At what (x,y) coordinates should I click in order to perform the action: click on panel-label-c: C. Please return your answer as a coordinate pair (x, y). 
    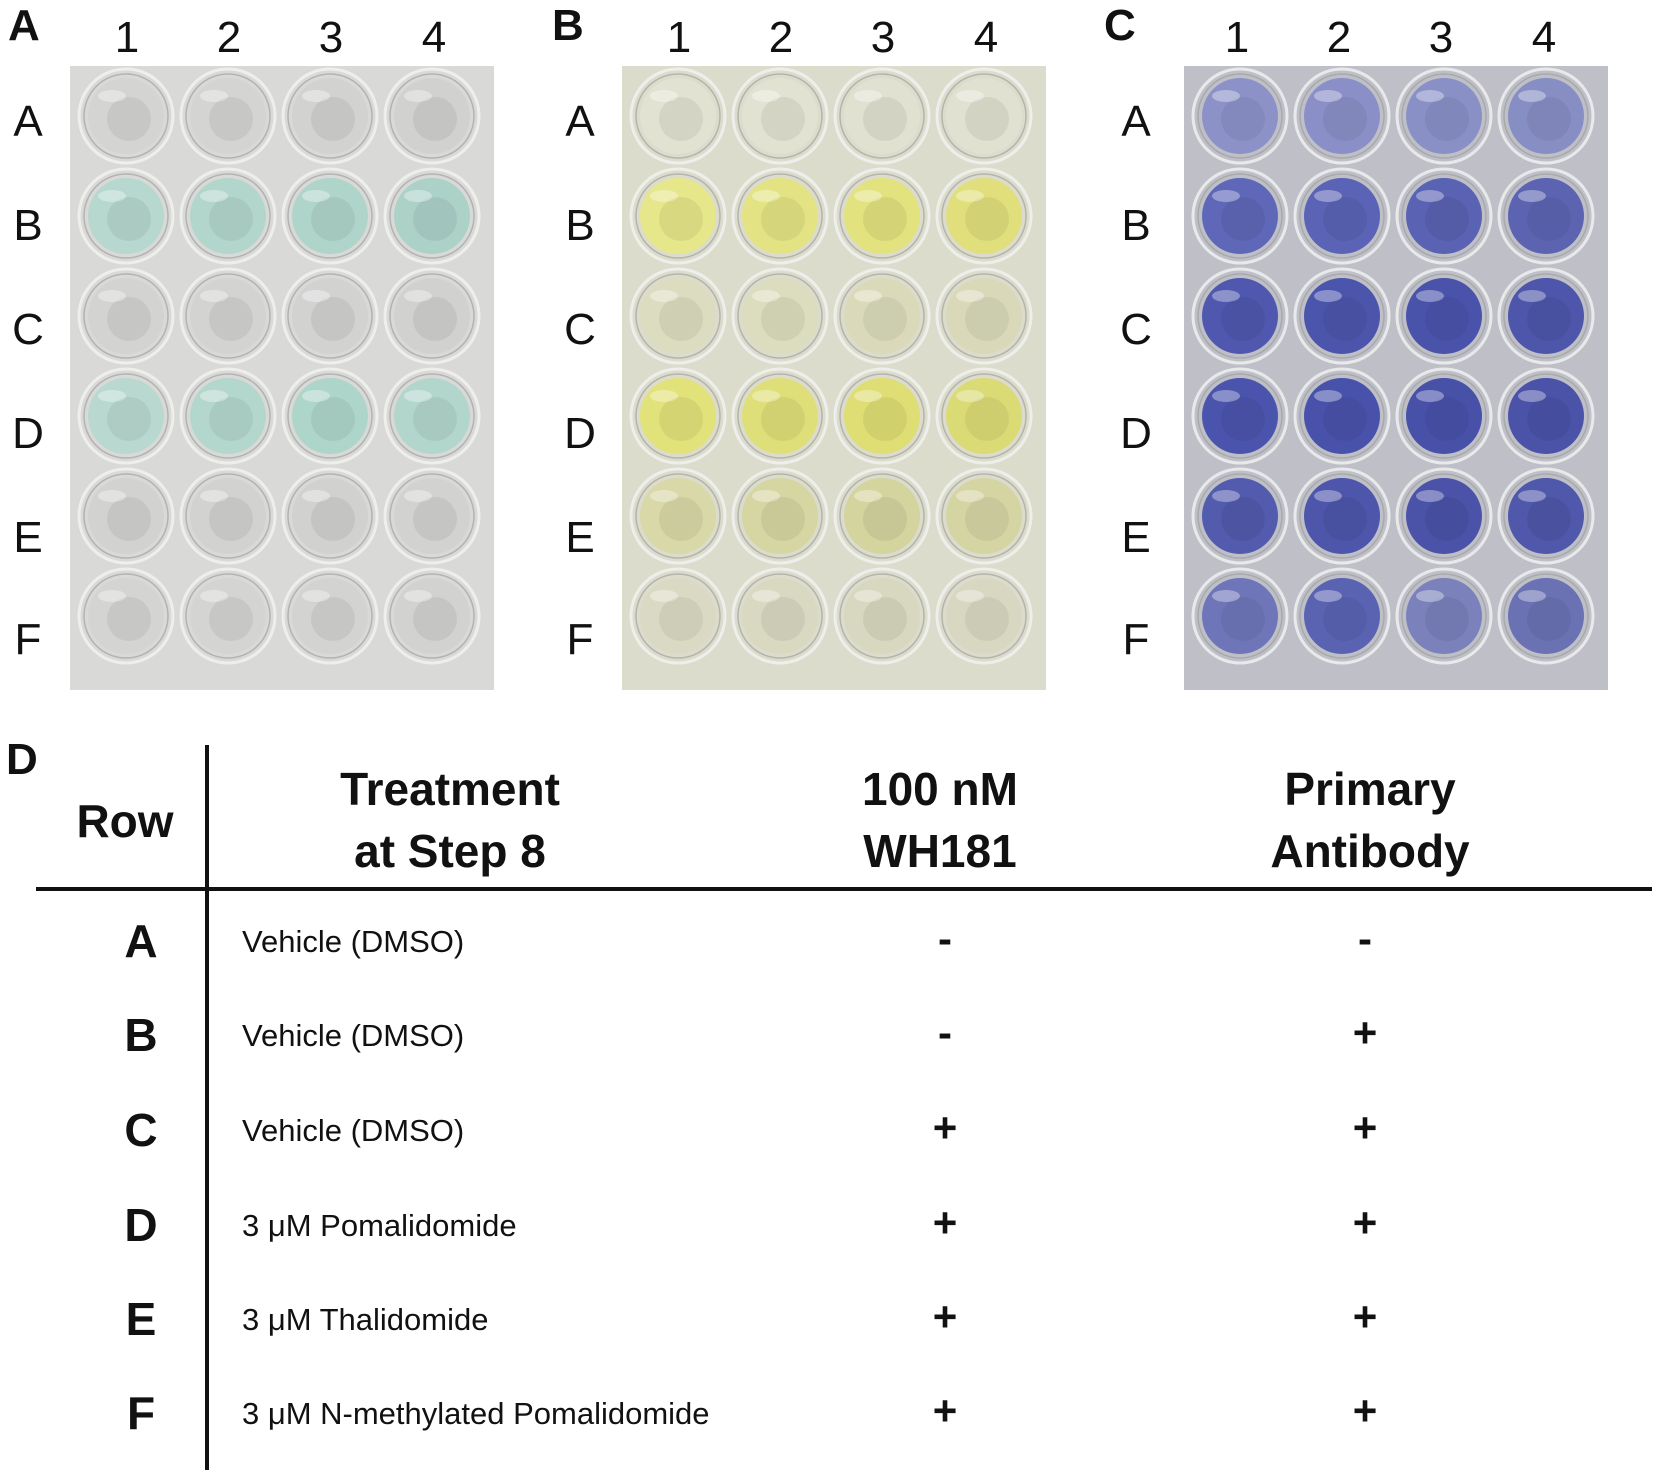
    Looking at the image, I should click on (1120, 25).